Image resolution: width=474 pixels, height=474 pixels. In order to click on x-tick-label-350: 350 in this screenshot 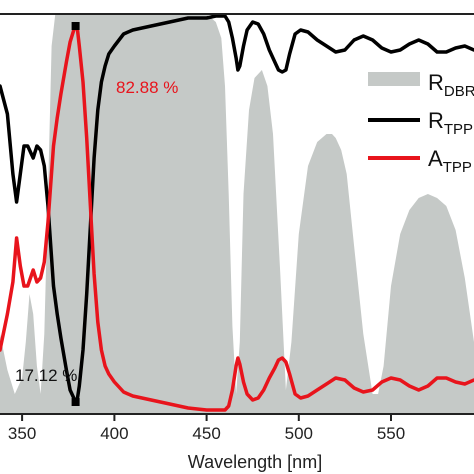, I will do `click(22, 433)`.